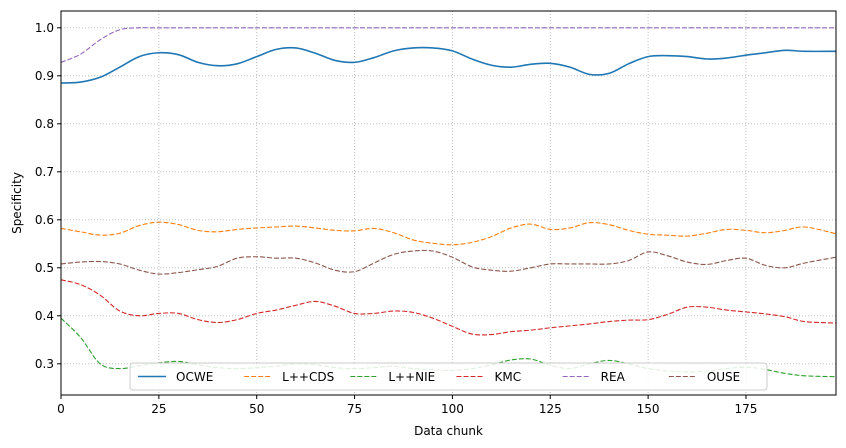 The height and width of the screenshot is (448, 846). What do you see at coordinates (48, 196) in the screenshot?
I see `y-axis-ticks: 0.3 0.4 0.5 0.6 0.7 0.8 0.9 1.0` at bounding box center [48, 196].